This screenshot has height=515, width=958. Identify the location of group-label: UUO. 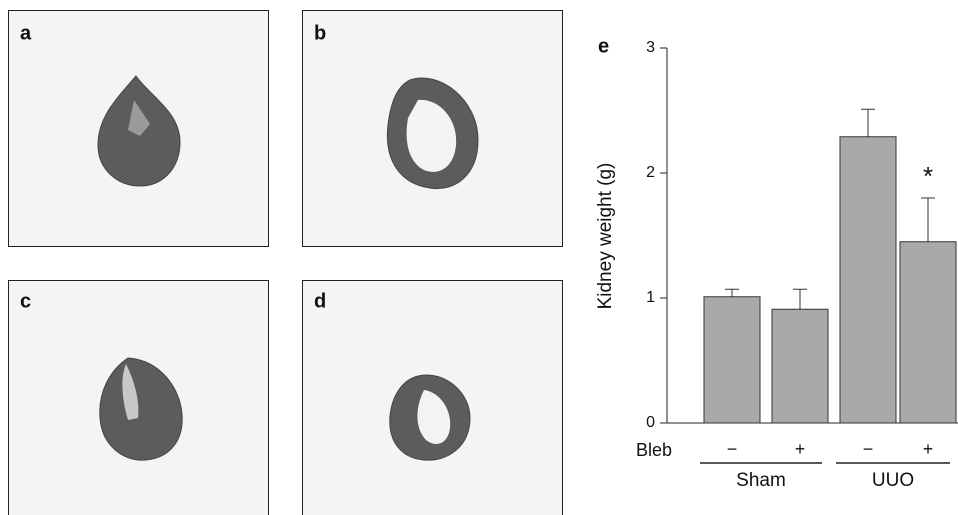
(893, 480).